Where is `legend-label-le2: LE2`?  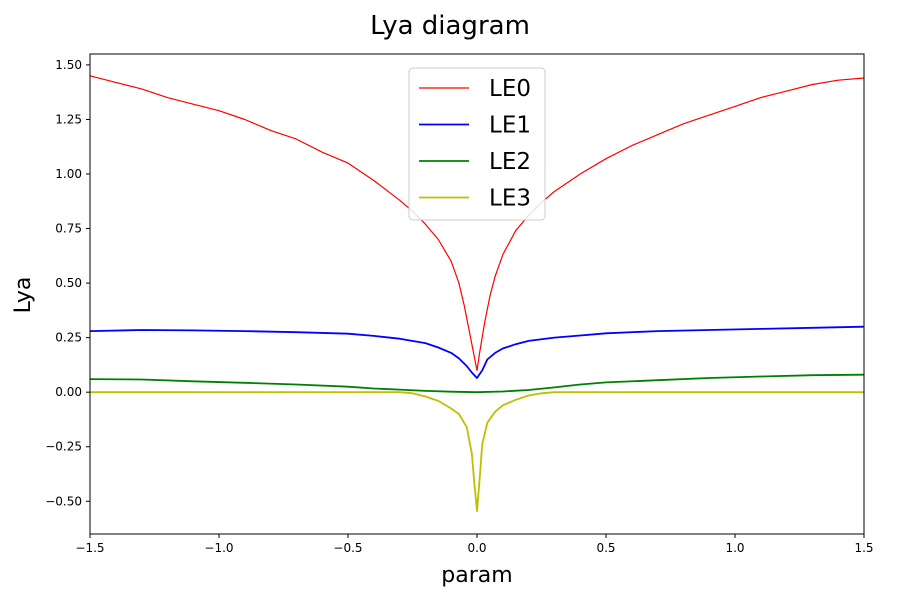
legend-label-le2: LE2 is located at coordinates (510, 162).